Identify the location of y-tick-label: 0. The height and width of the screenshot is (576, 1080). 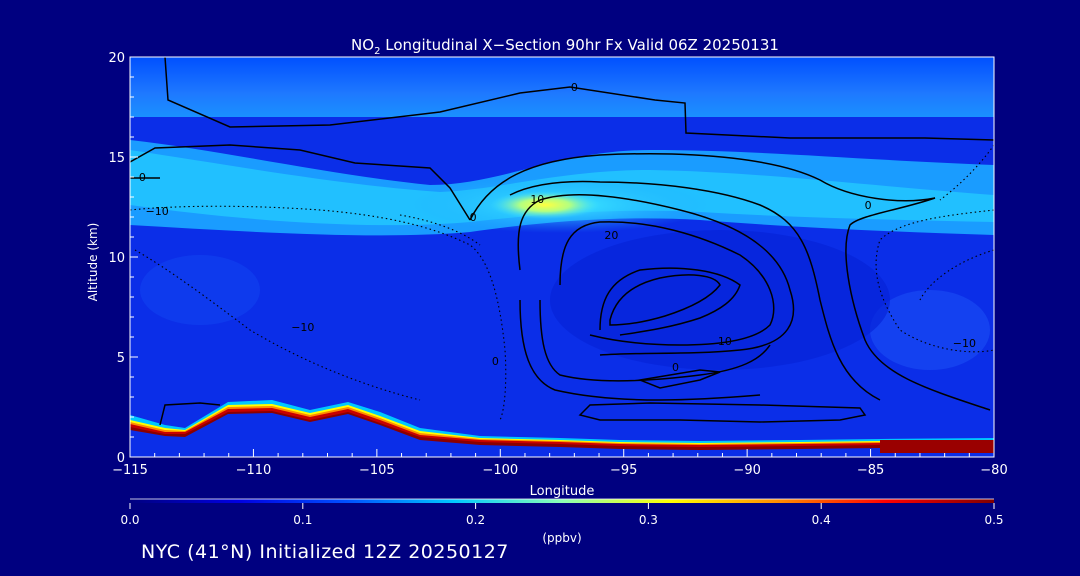
(121, 458).